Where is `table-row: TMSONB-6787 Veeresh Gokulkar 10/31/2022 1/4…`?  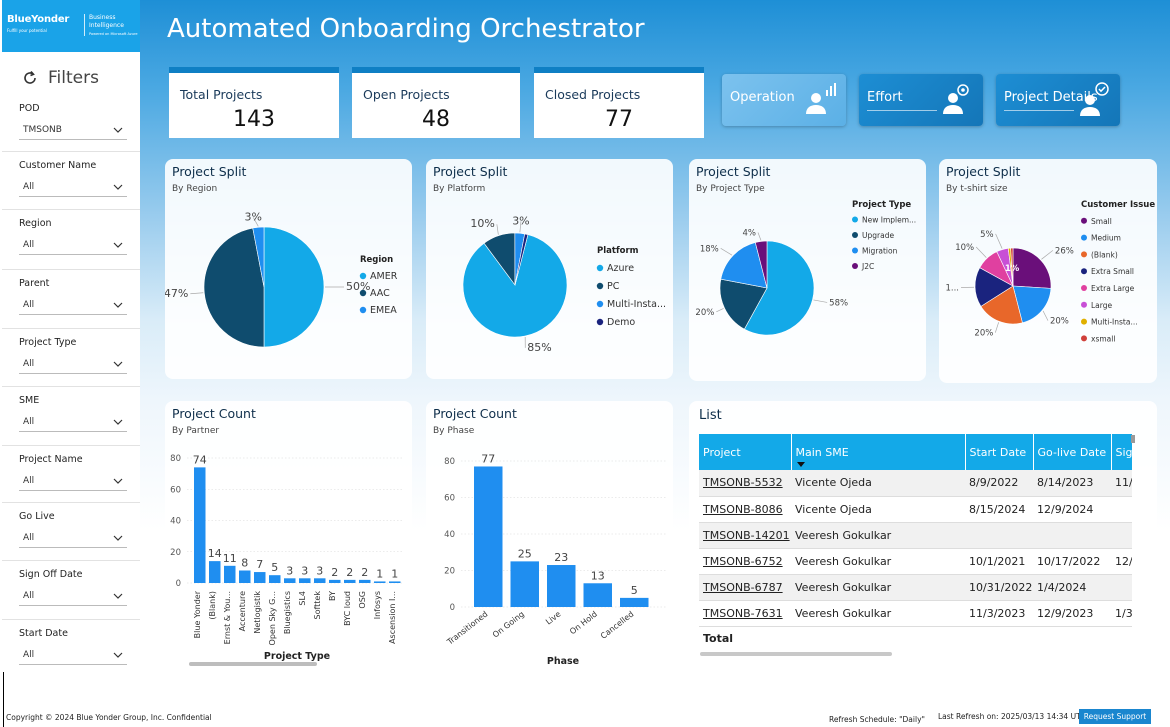
table-row: TMSONB-6787 Veeresh Gokulkar 10/31/2022 1/4… is located at coordinates (915, 587).